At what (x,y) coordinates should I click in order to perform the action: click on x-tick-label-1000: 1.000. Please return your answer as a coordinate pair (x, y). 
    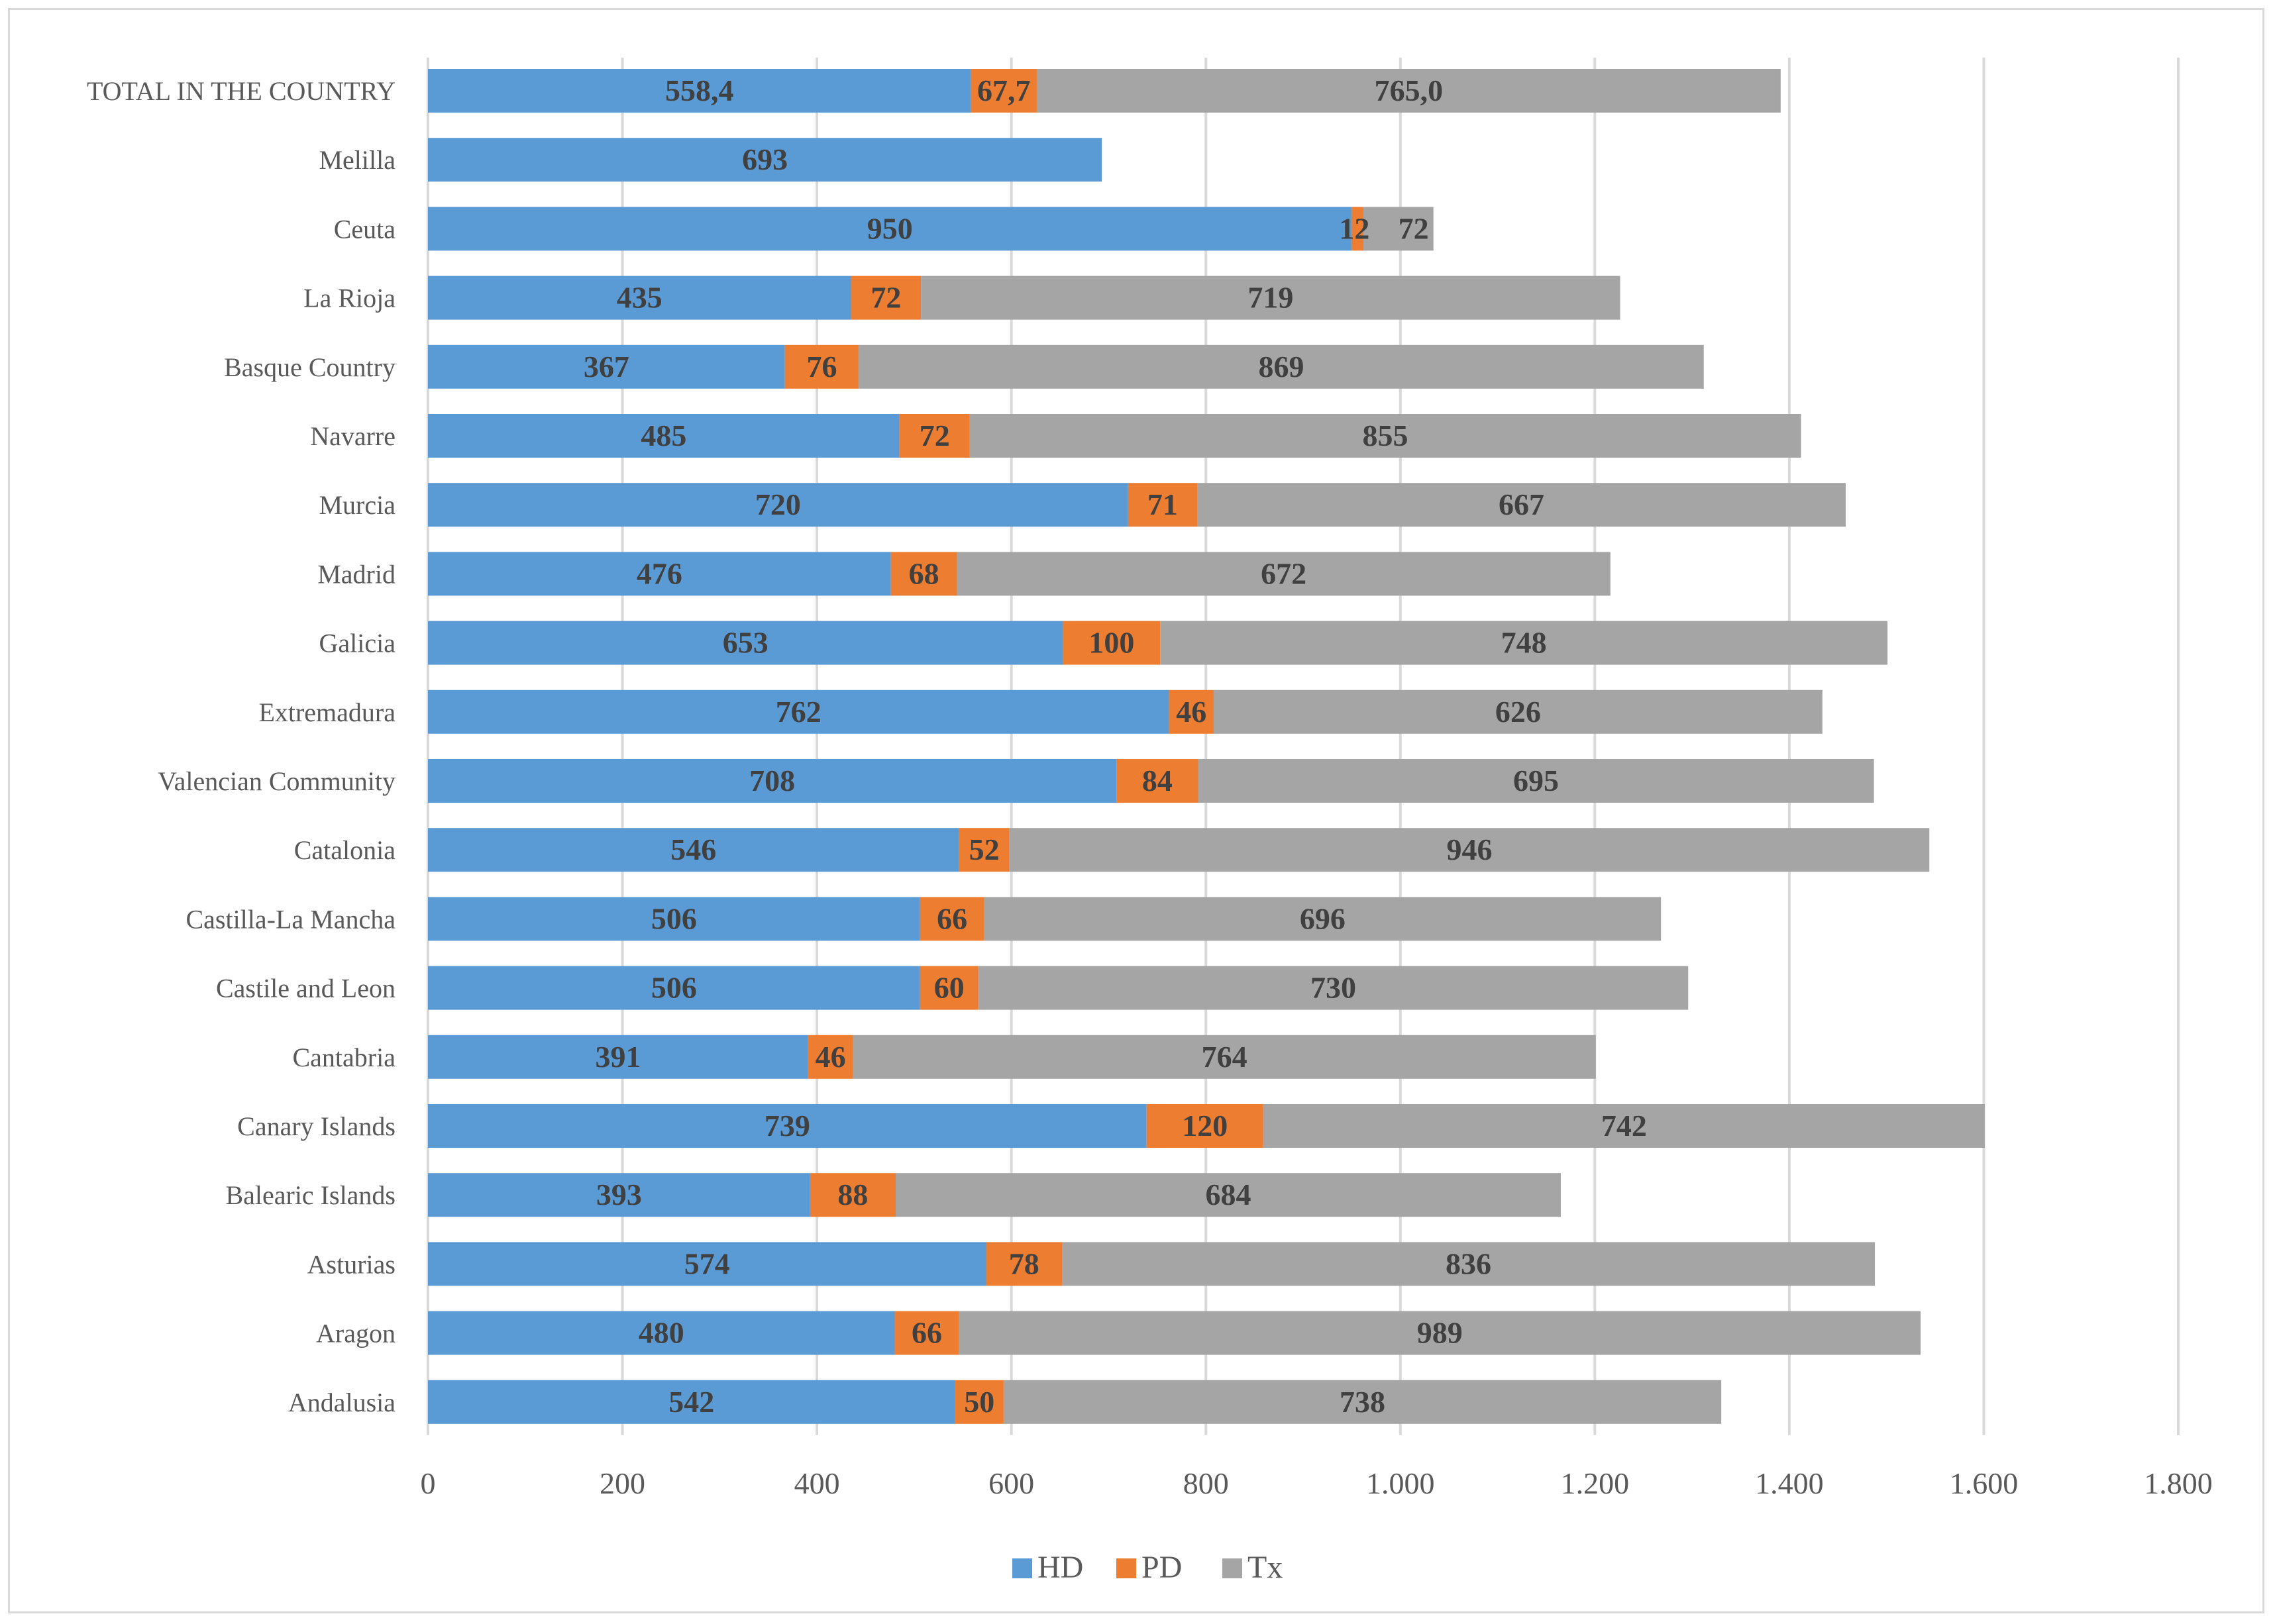
    Looking at the image, I should click on (1400, 1483).